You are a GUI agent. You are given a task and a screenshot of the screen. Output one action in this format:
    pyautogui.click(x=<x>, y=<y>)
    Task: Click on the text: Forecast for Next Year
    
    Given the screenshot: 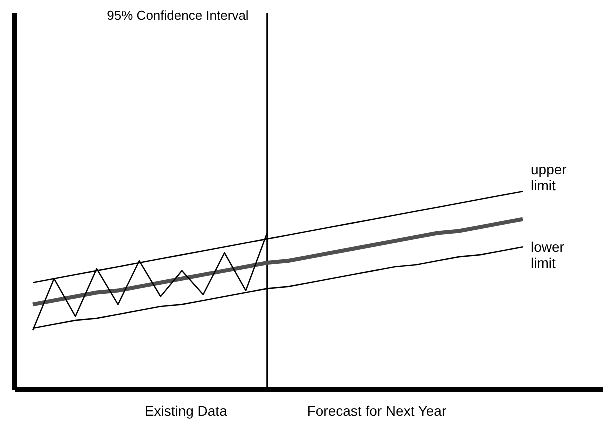 What is the action you would take?
    pyautogui.click(x=377, y=411)
    